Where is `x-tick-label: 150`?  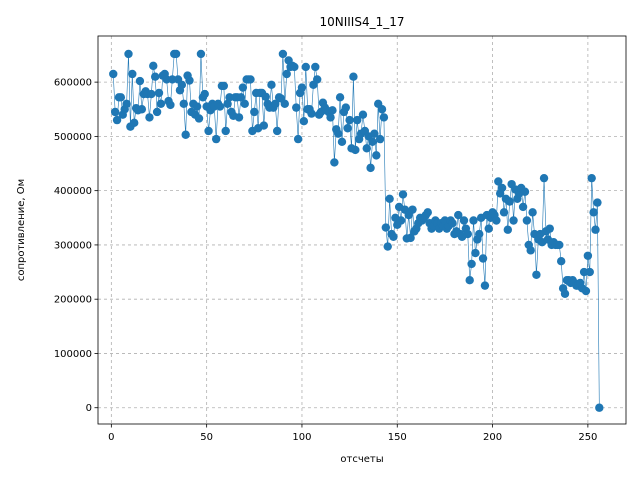 x-tick-label: 150 is located at coordinates (397, 437).